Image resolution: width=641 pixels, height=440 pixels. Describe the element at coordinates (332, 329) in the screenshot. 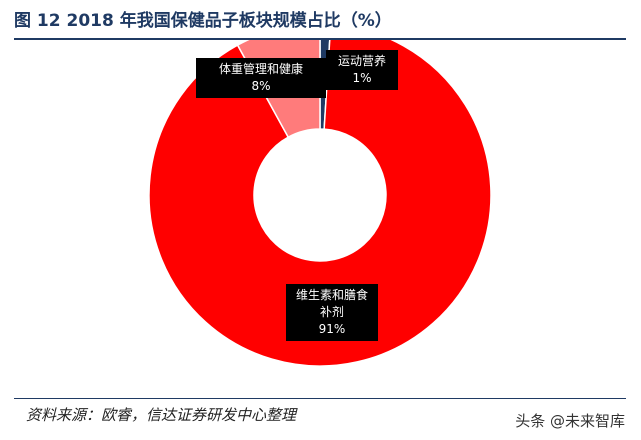

I see `label-vitamins-value: 91%` at that location.